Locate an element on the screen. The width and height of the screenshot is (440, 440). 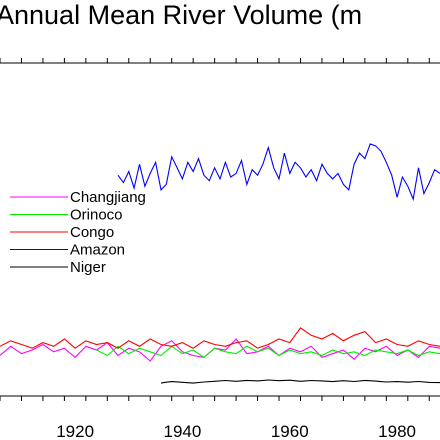
legend-label-niger: Niger is located at coordinates (88, 267).